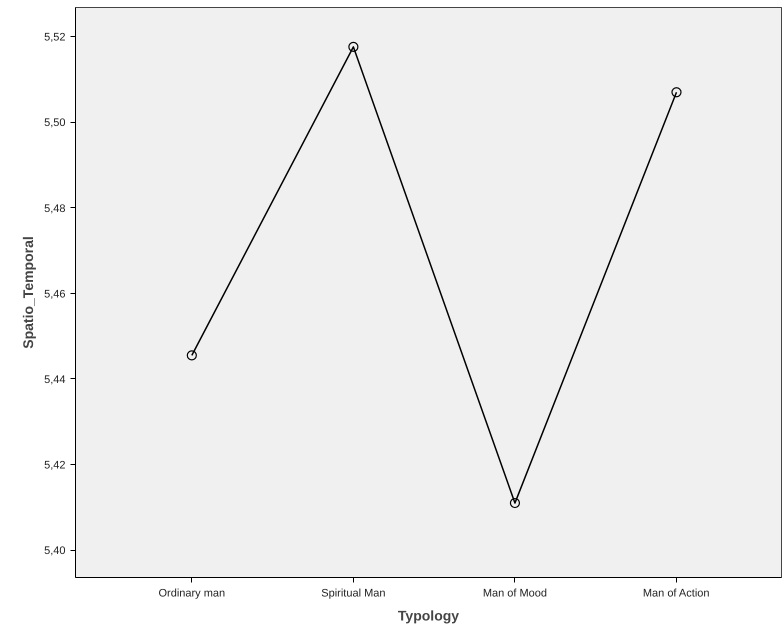  Describe the element at coordinates (28, 292) in the screenshot. I see `y-axis-title: Spatio_Temporal` at that location.